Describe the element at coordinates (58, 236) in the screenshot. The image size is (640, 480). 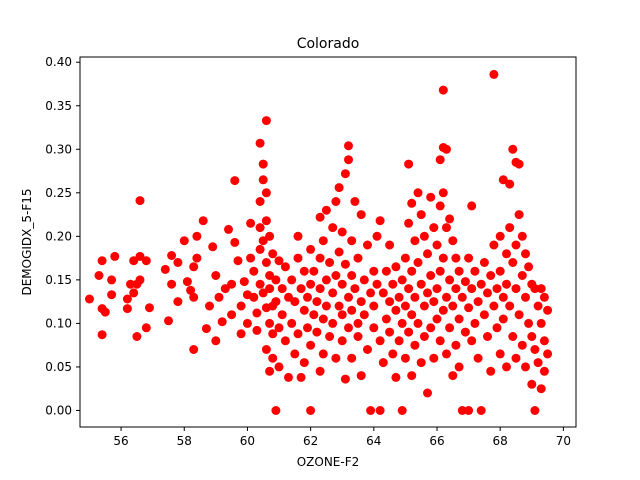
I see `y-tick-label: 0.20` at that location.